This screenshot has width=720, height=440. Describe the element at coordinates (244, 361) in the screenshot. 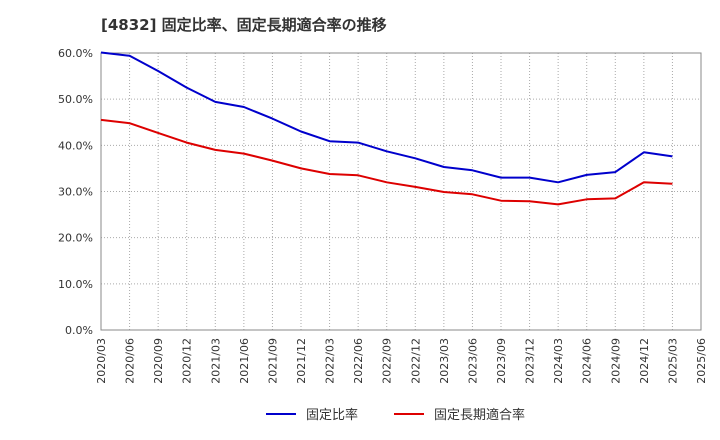

I see `x-tick-label: 2021/06` at that location.